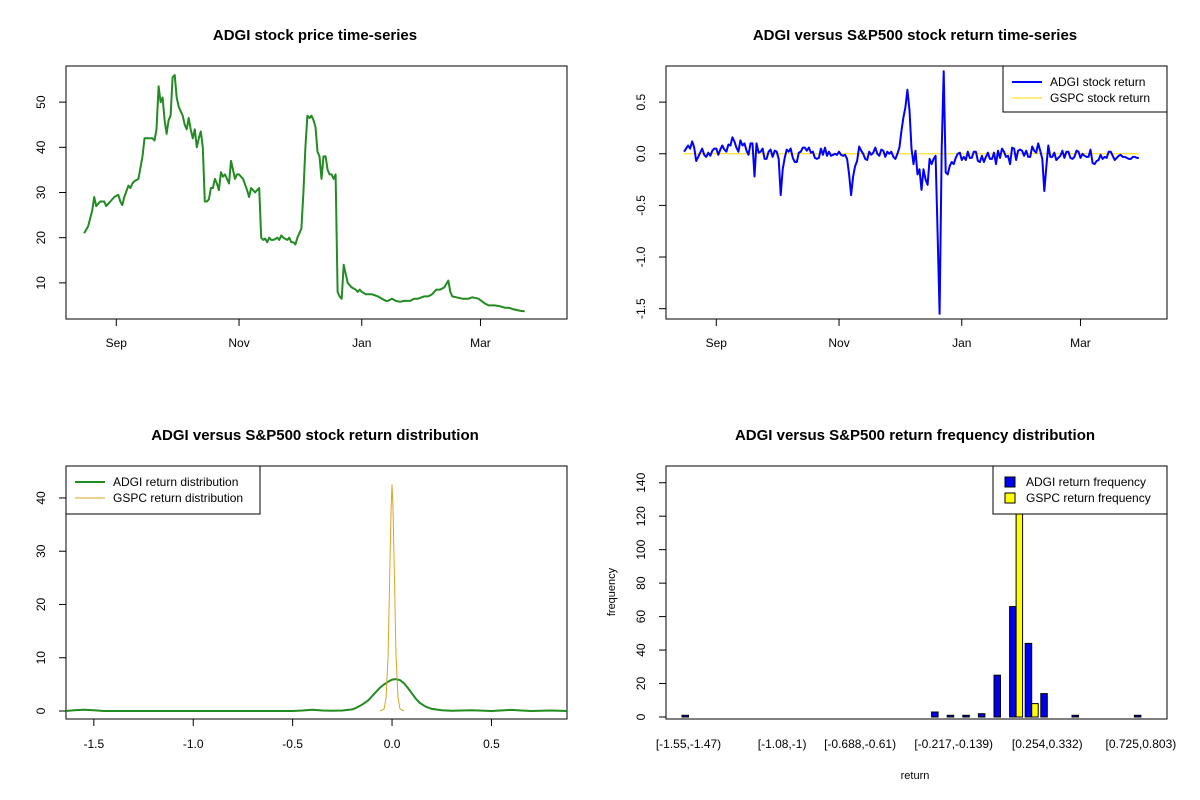  Describe the element at coordinates (1097, 82) in the screenshot. I see `returns-legend-adgi-label: ADGI stock return` at that location.